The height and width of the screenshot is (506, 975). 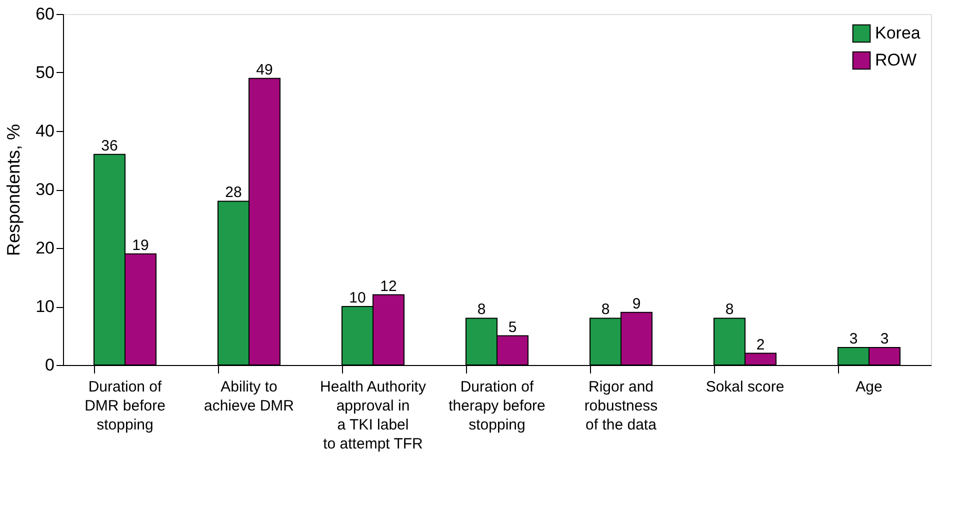 I want to click on legend-label: Korea, so click(x=898, y=33).